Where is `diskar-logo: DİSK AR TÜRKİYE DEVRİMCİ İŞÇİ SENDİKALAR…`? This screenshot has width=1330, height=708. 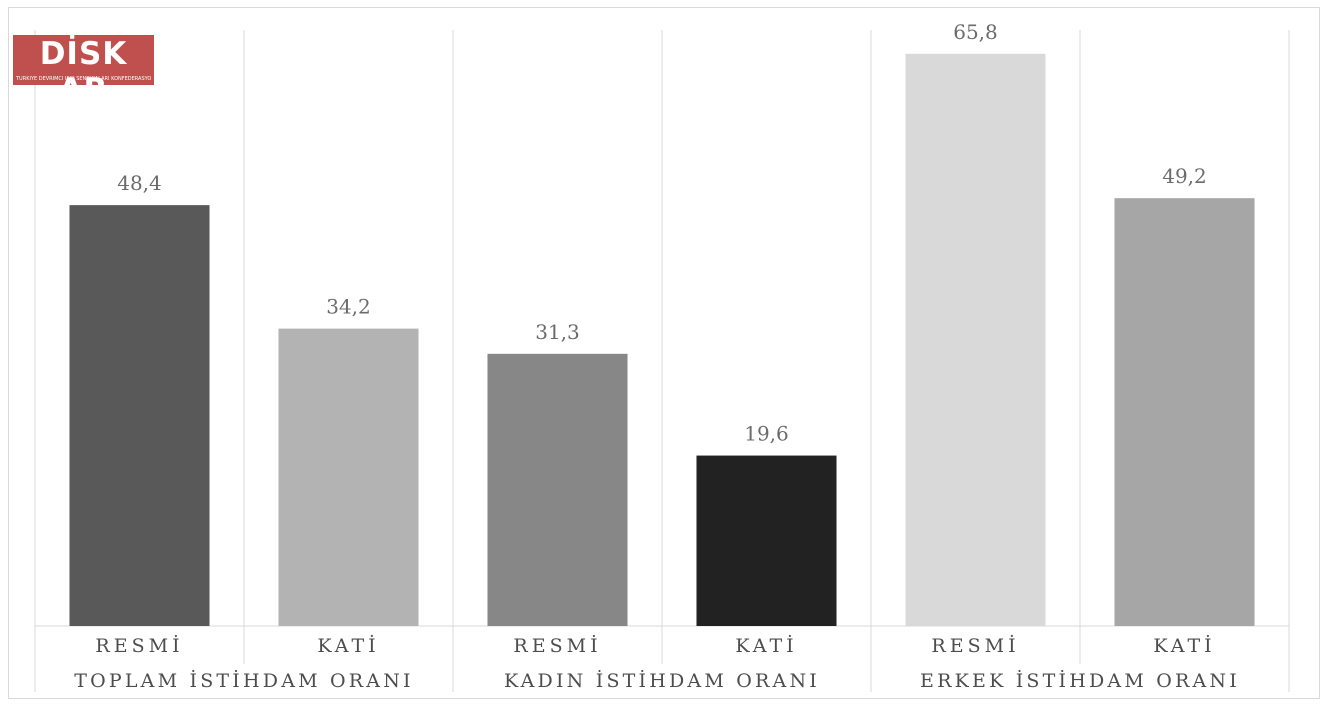
diskar-logo: DİSK AR TÜRKİYE DEVRİMCİ İŞÇİ SENDİKALAR… is located at coordinates (83, 71).